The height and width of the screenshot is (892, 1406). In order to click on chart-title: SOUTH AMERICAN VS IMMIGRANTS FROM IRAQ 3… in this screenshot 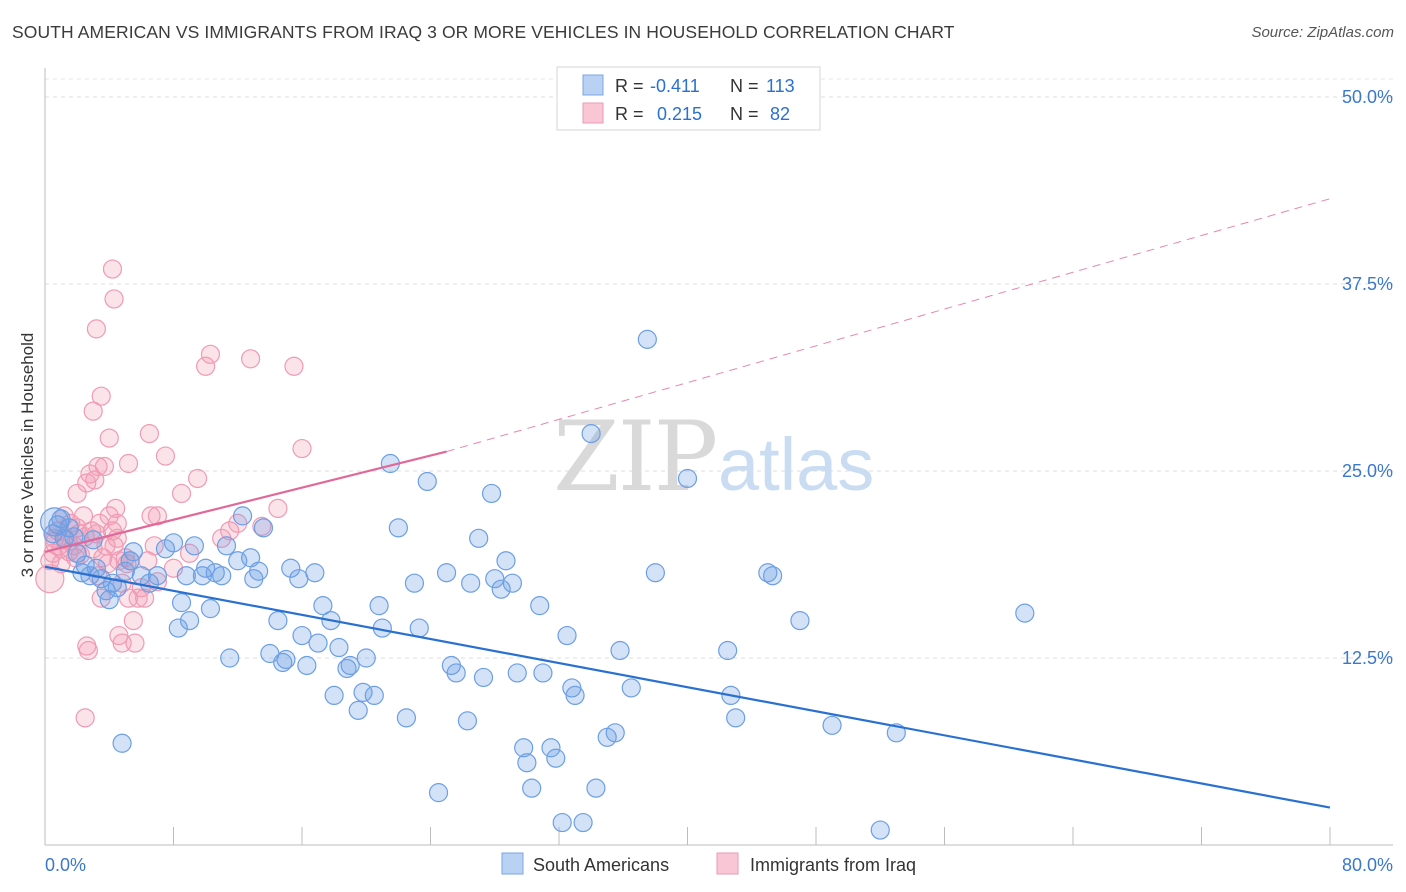, I will do `click(483, 32)`.